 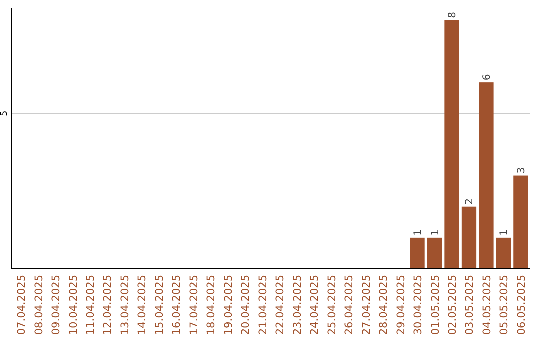 I want to click on x-tick-label: 01.05.2025, so click(x=436, y=305).